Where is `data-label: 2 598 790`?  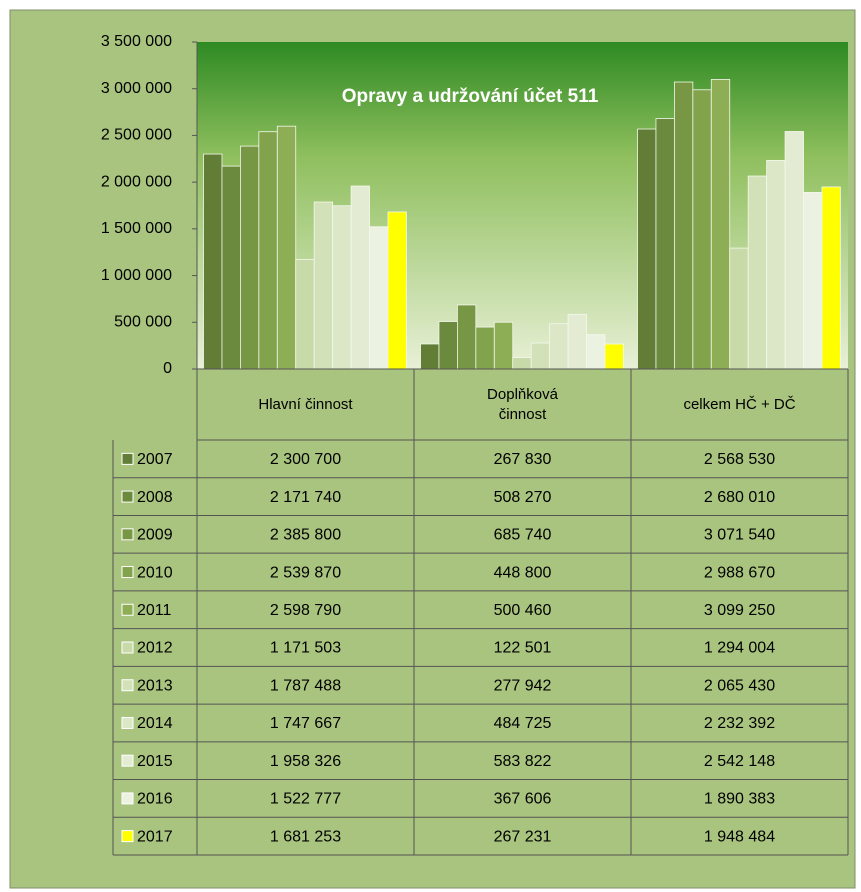
data-label: 2 598 790 is located at coordinates (305, 610).